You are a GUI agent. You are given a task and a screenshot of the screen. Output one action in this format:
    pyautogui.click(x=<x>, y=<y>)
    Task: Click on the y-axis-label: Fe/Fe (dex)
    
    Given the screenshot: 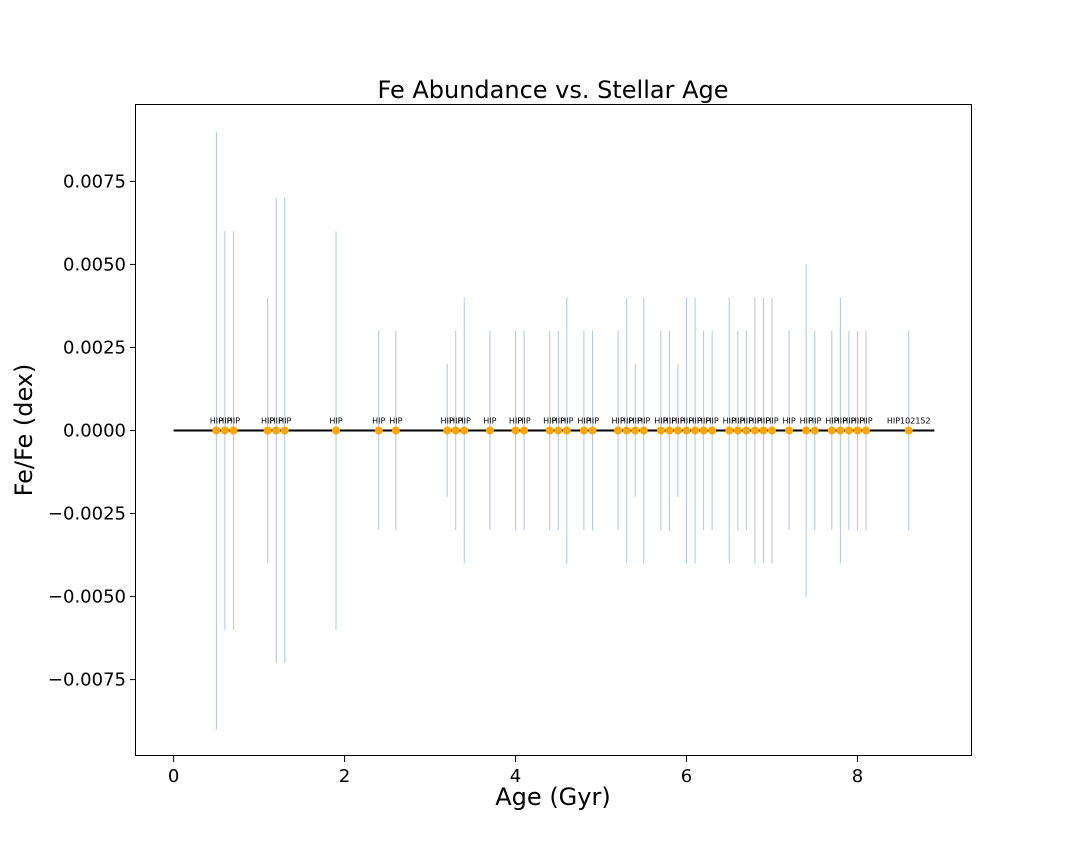 What is the action you would take?
    pyautogui.click(x=24, y=430)
    